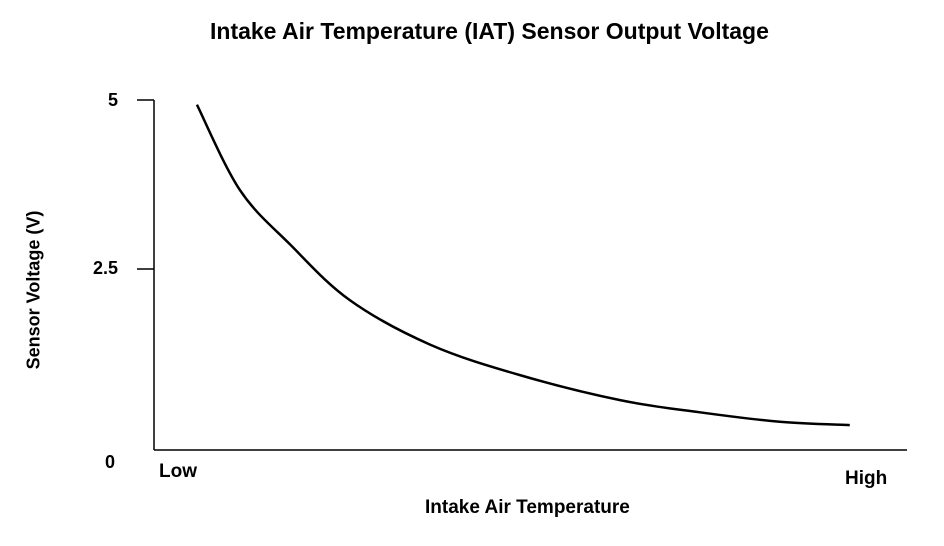  I want to click on y-tick-label: 2.5, so click(105, 268).